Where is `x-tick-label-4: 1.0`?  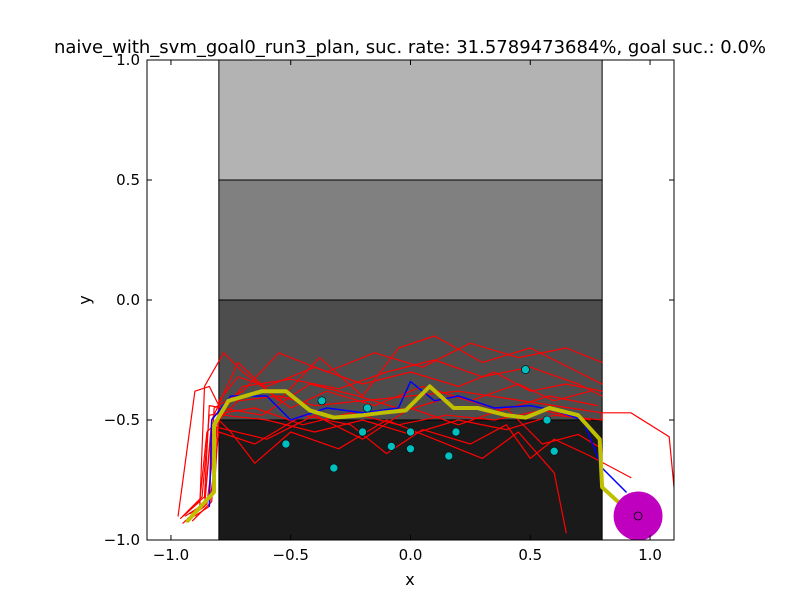
x-tick-label-4: 1.0 is located at coordinates (650, 555).